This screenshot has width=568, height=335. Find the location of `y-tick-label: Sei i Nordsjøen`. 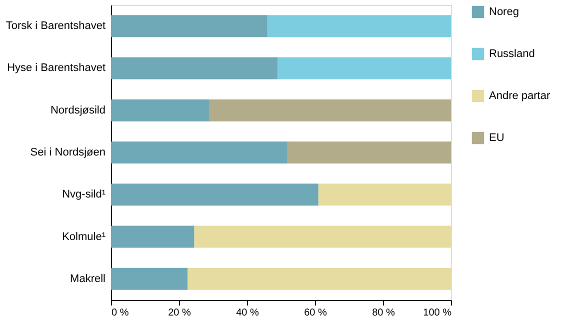

y-tick-label: Sei i Nordsjøen is located at coordinates (68, 152).